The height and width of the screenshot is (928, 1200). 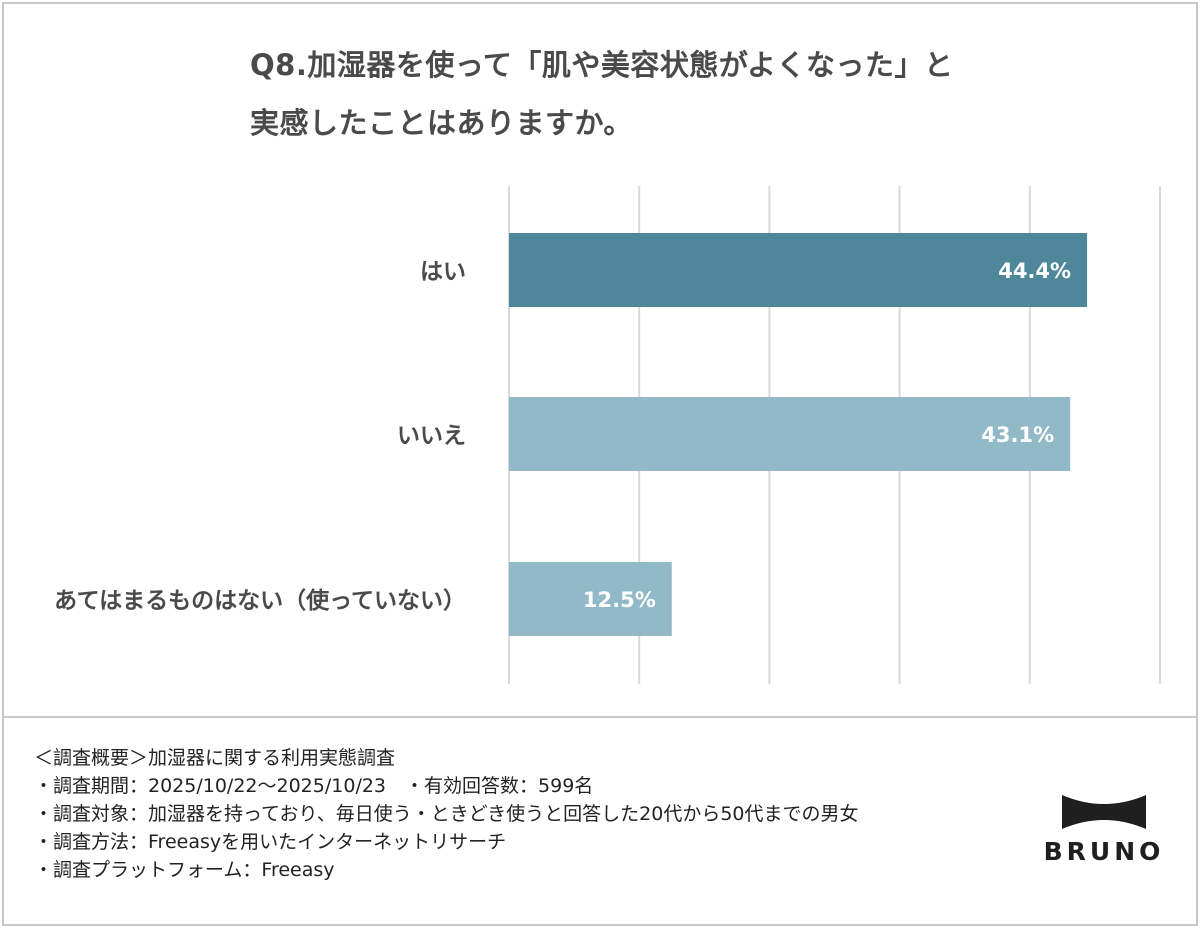 I want to click on notes-line-5: ・調査プラットフォーム：Freeasy, so click(x=184, y=870).